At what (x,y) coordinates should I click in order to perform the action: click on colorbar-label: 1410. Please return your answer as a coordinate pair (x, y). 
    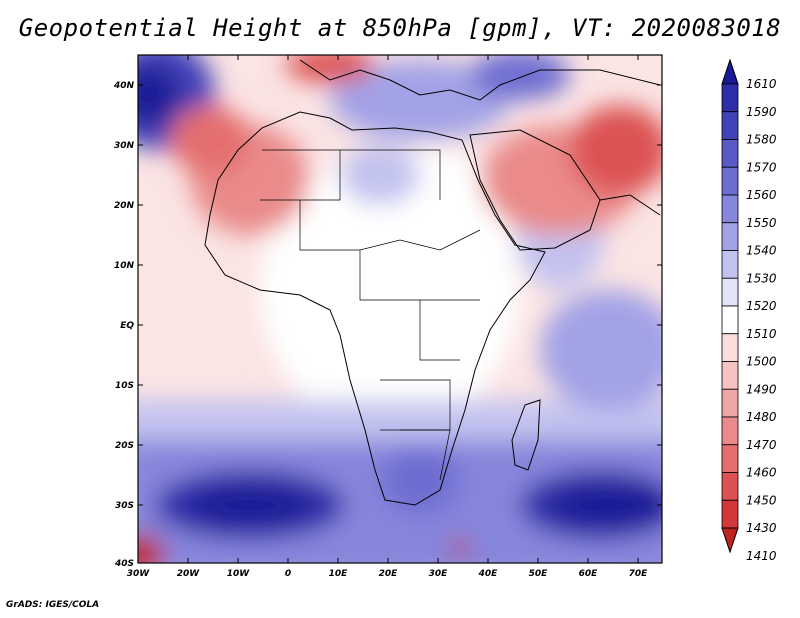
    Looking at the image, I should click on (761, 556).